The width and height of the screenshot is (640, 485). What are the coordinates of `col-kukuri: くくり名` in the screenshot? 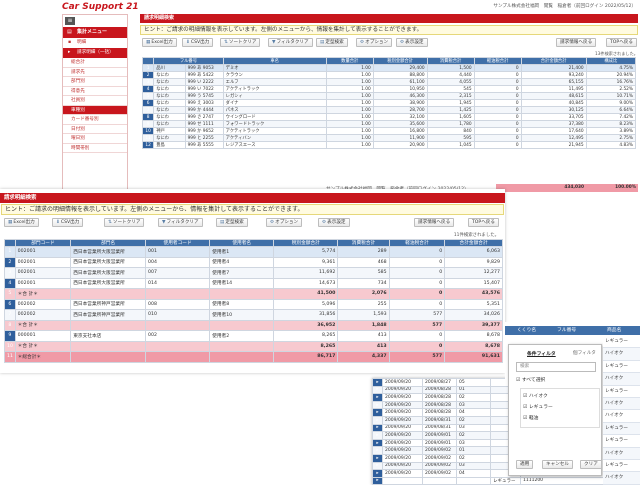 It's located at (527, 330).